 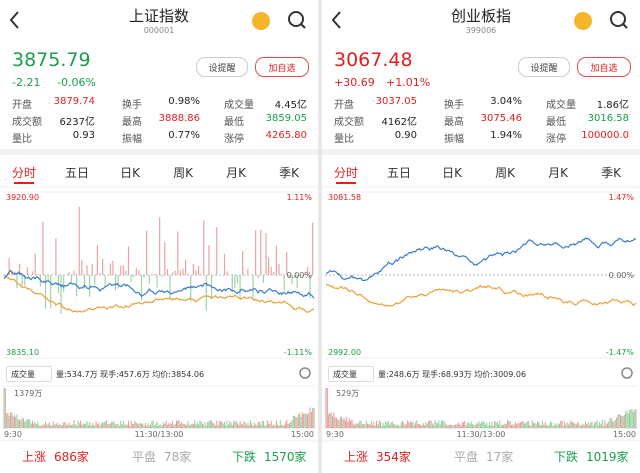 I want to click on title: 创业板指, so click(x=480, y=16).